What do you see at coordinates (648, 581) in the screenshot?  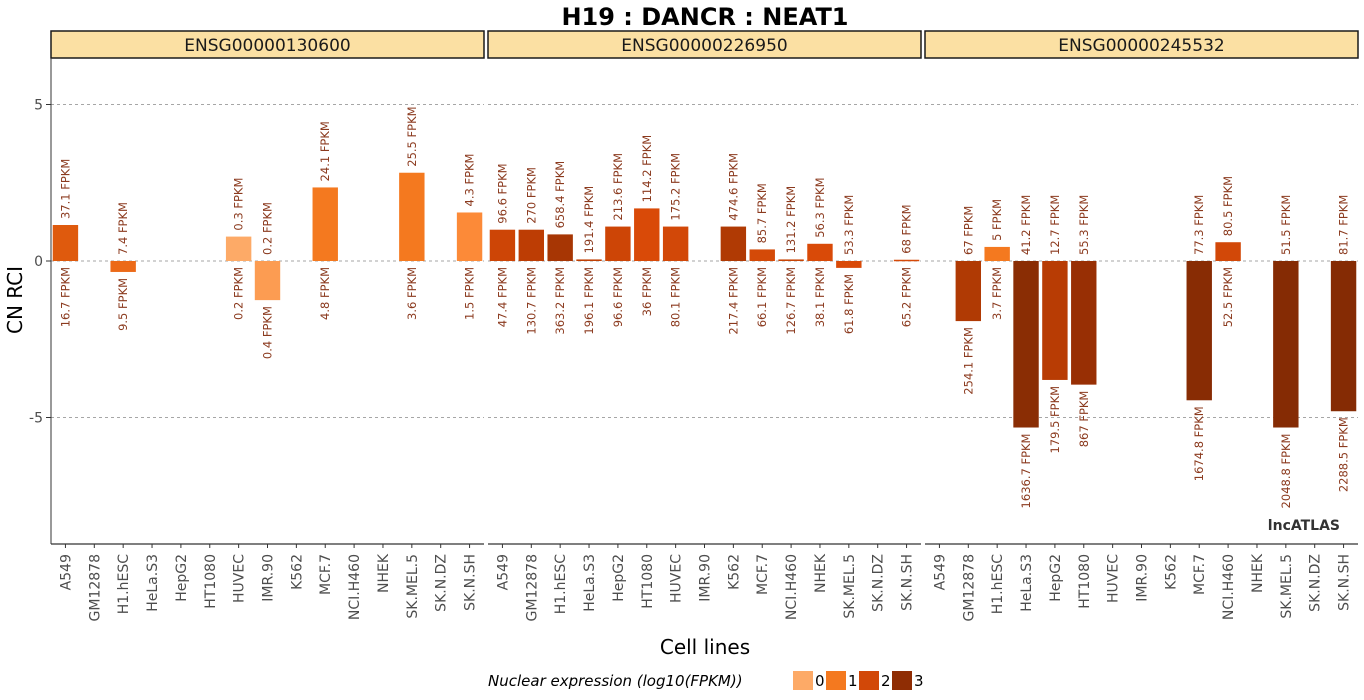 I see `x-tick-label: HT1080` at bounding box center [648, 581].